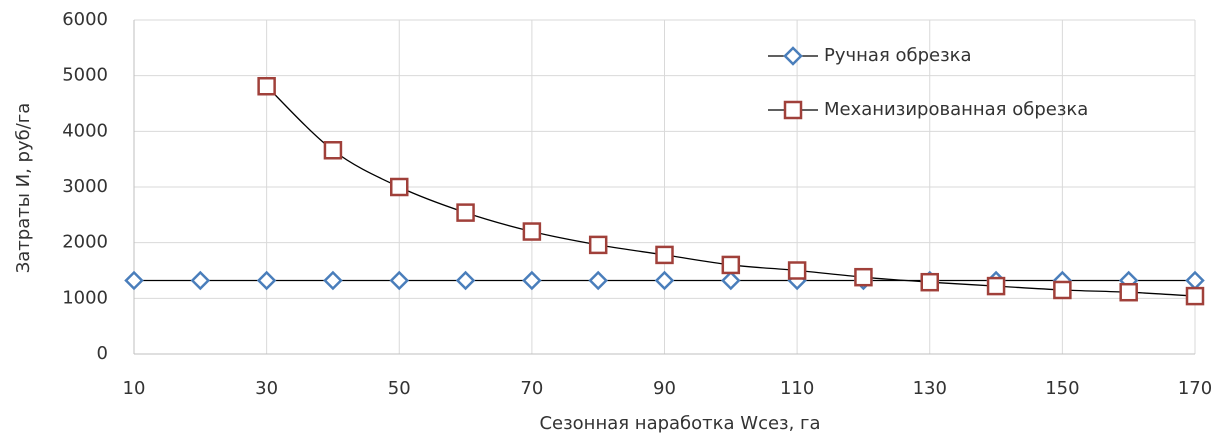  I want to click on x-tick-label: 170, so click(1195, 388).